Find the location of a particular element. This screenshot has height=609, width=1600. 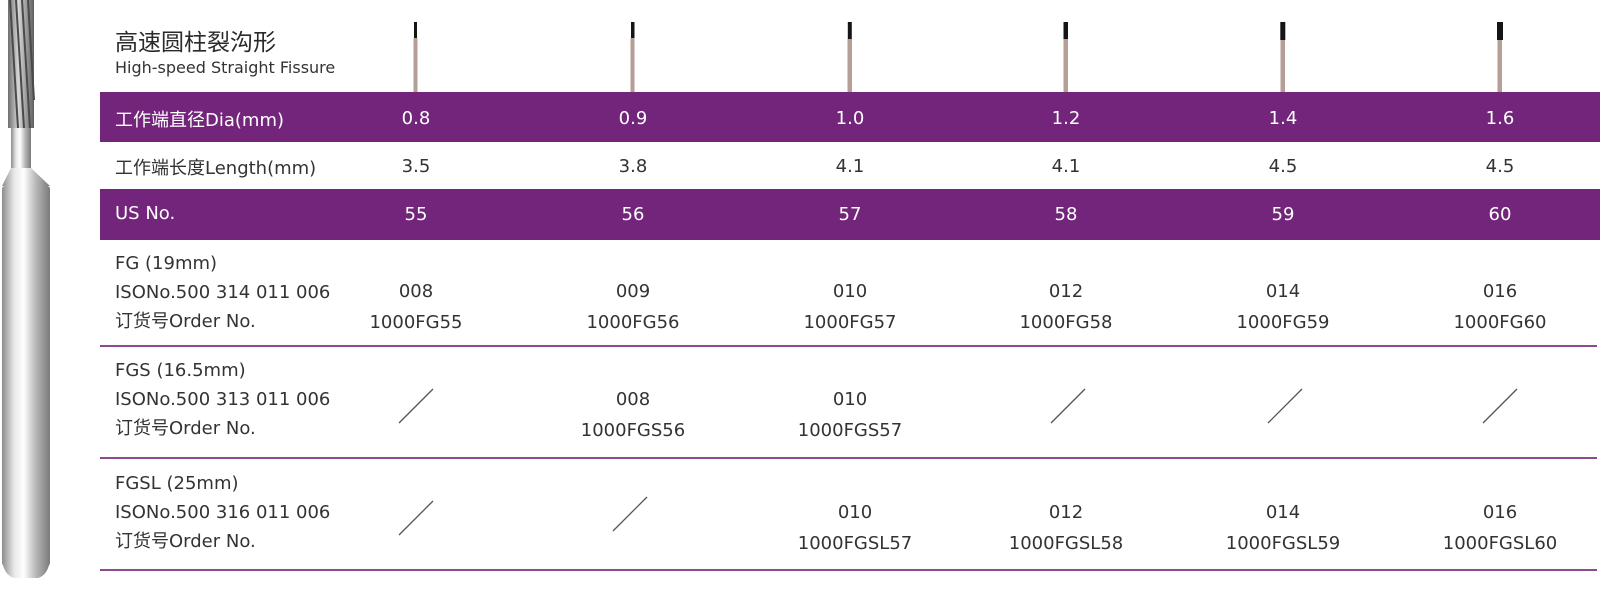

diameter-label: 工作端直径Dia(mm) is located at coordinates (200, 120).